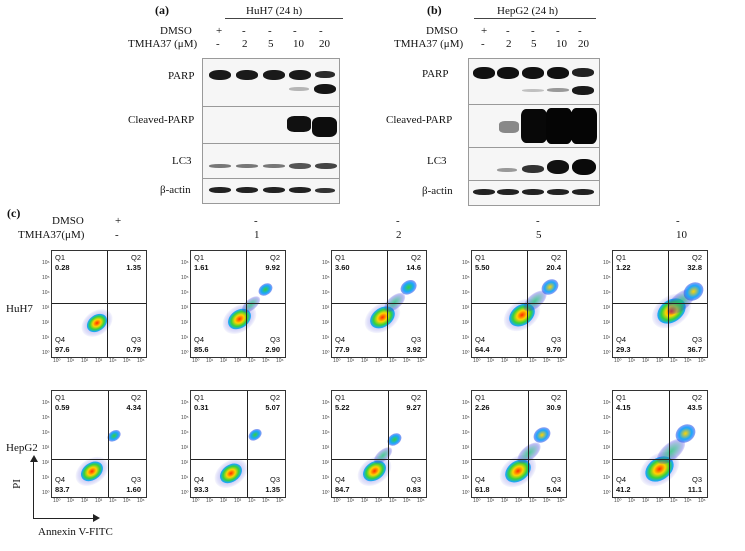 This screenshot has width=745, height=551. Describe the element at coordinates (133, 407) in the screenshot. I see `quadrant-q2-value: 4.34` at that location.